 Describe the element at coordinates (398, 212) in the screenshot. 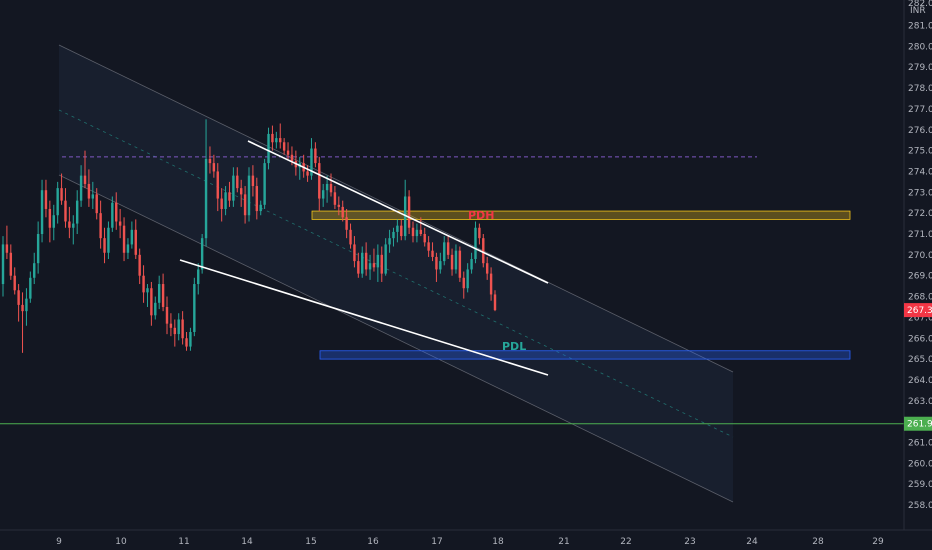

I see `upper-trendline` at that location.